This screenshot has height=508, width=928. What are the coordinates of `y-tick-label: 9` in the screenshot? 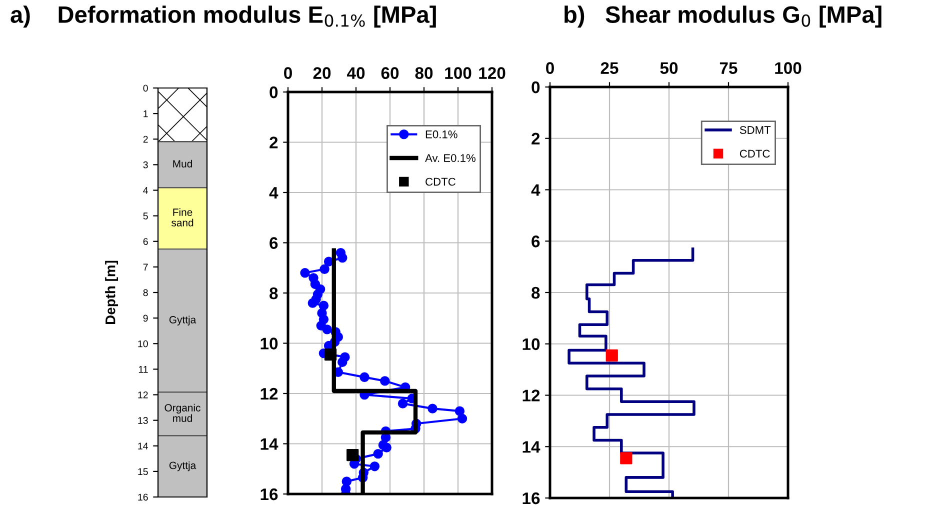 It's located at (145, 318).